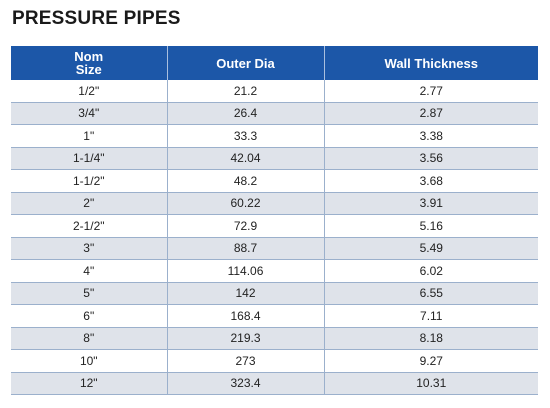  I want to click on cell-wall-thickness: 3.91, so click(431, 203).